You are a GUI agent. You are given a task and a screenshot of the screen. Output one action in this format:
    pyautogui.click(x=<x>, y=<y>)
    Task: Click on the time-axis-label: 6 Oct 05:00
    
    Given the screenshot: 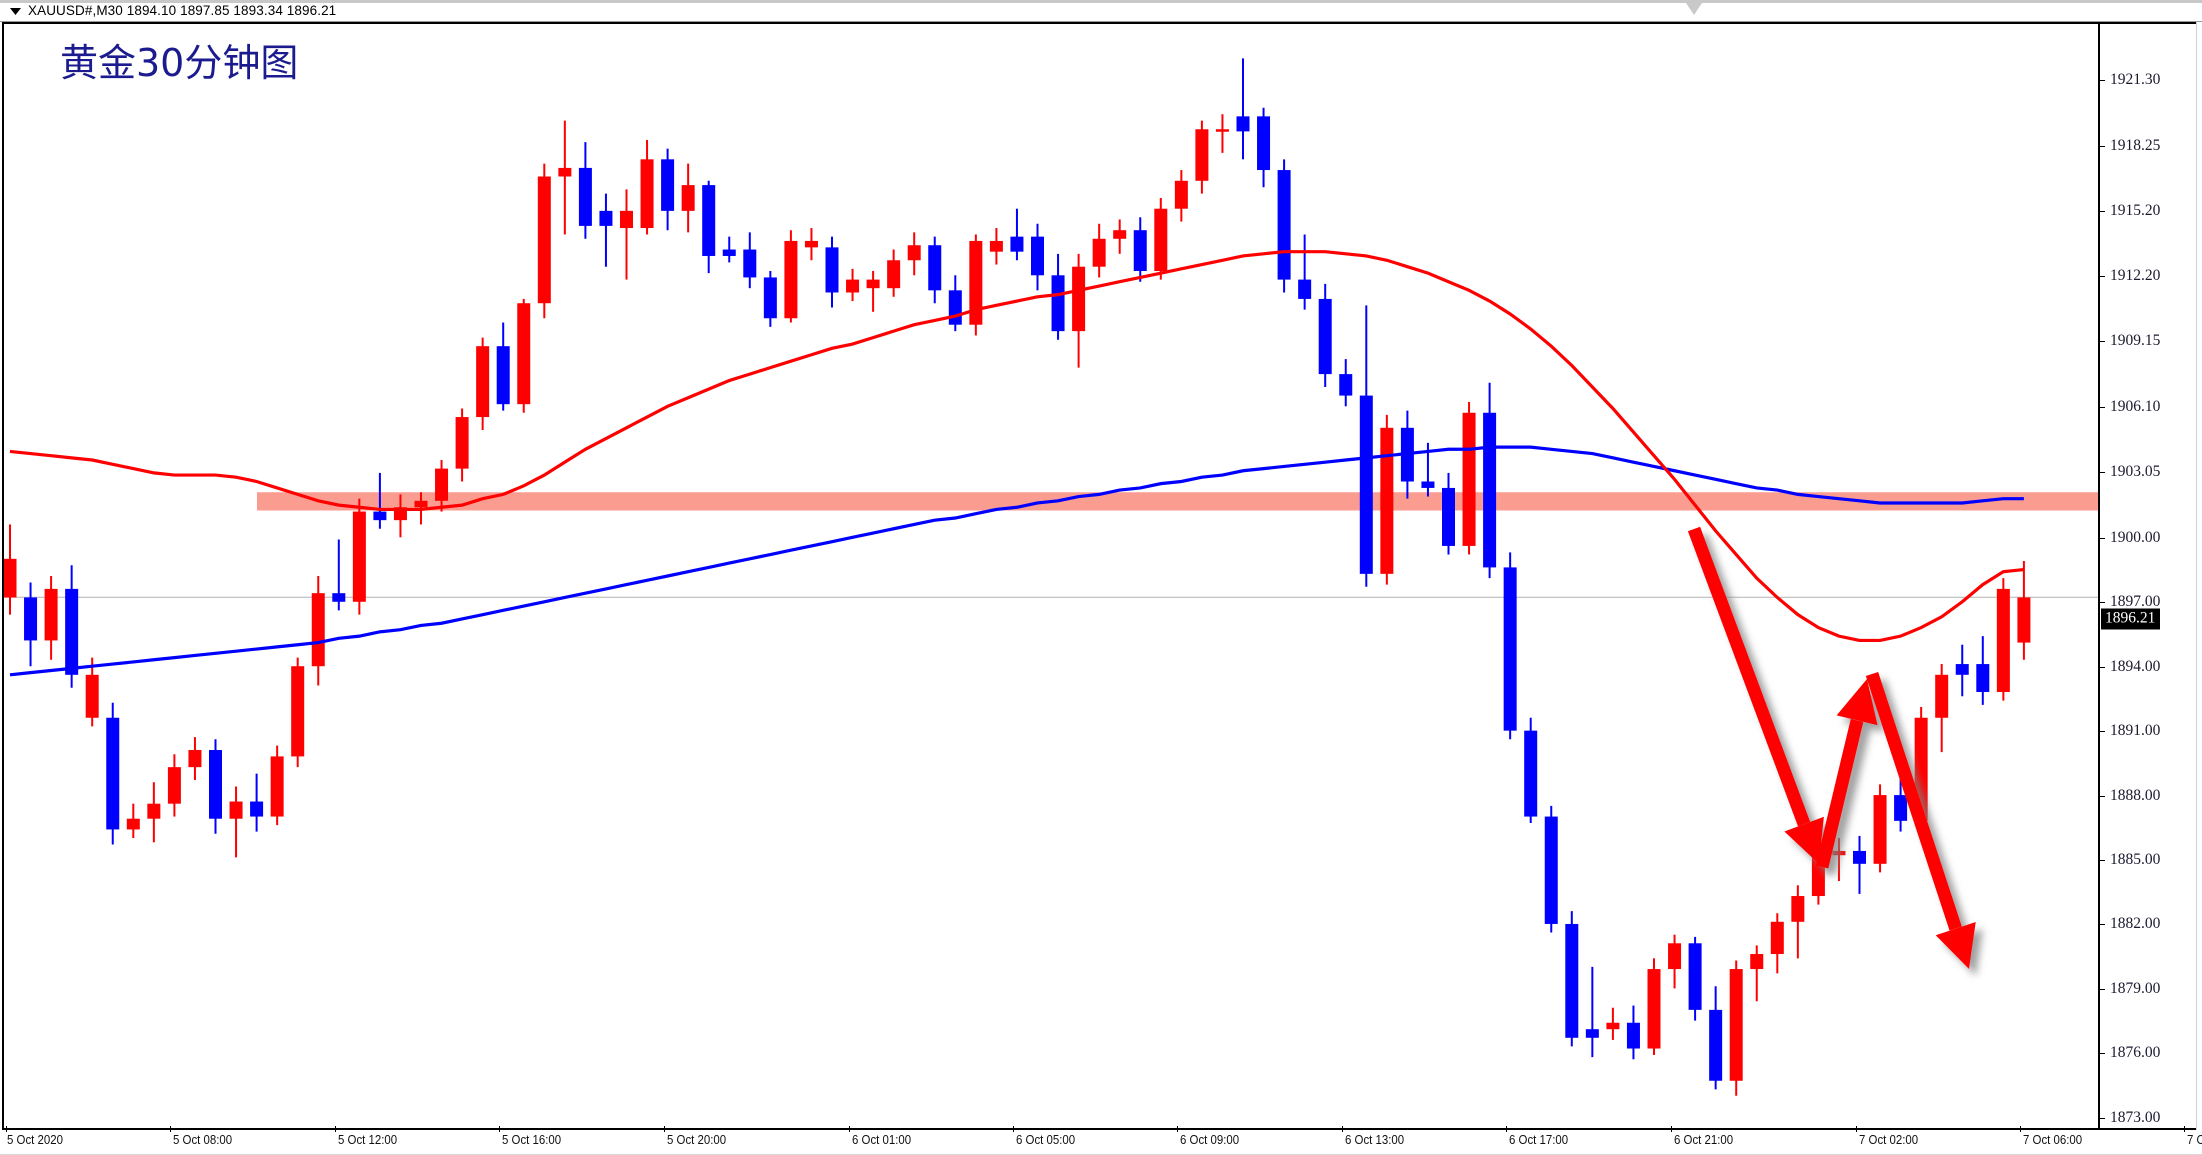 What is the action you would take?
    pyautogui.click(x=1045, y=1139)
    